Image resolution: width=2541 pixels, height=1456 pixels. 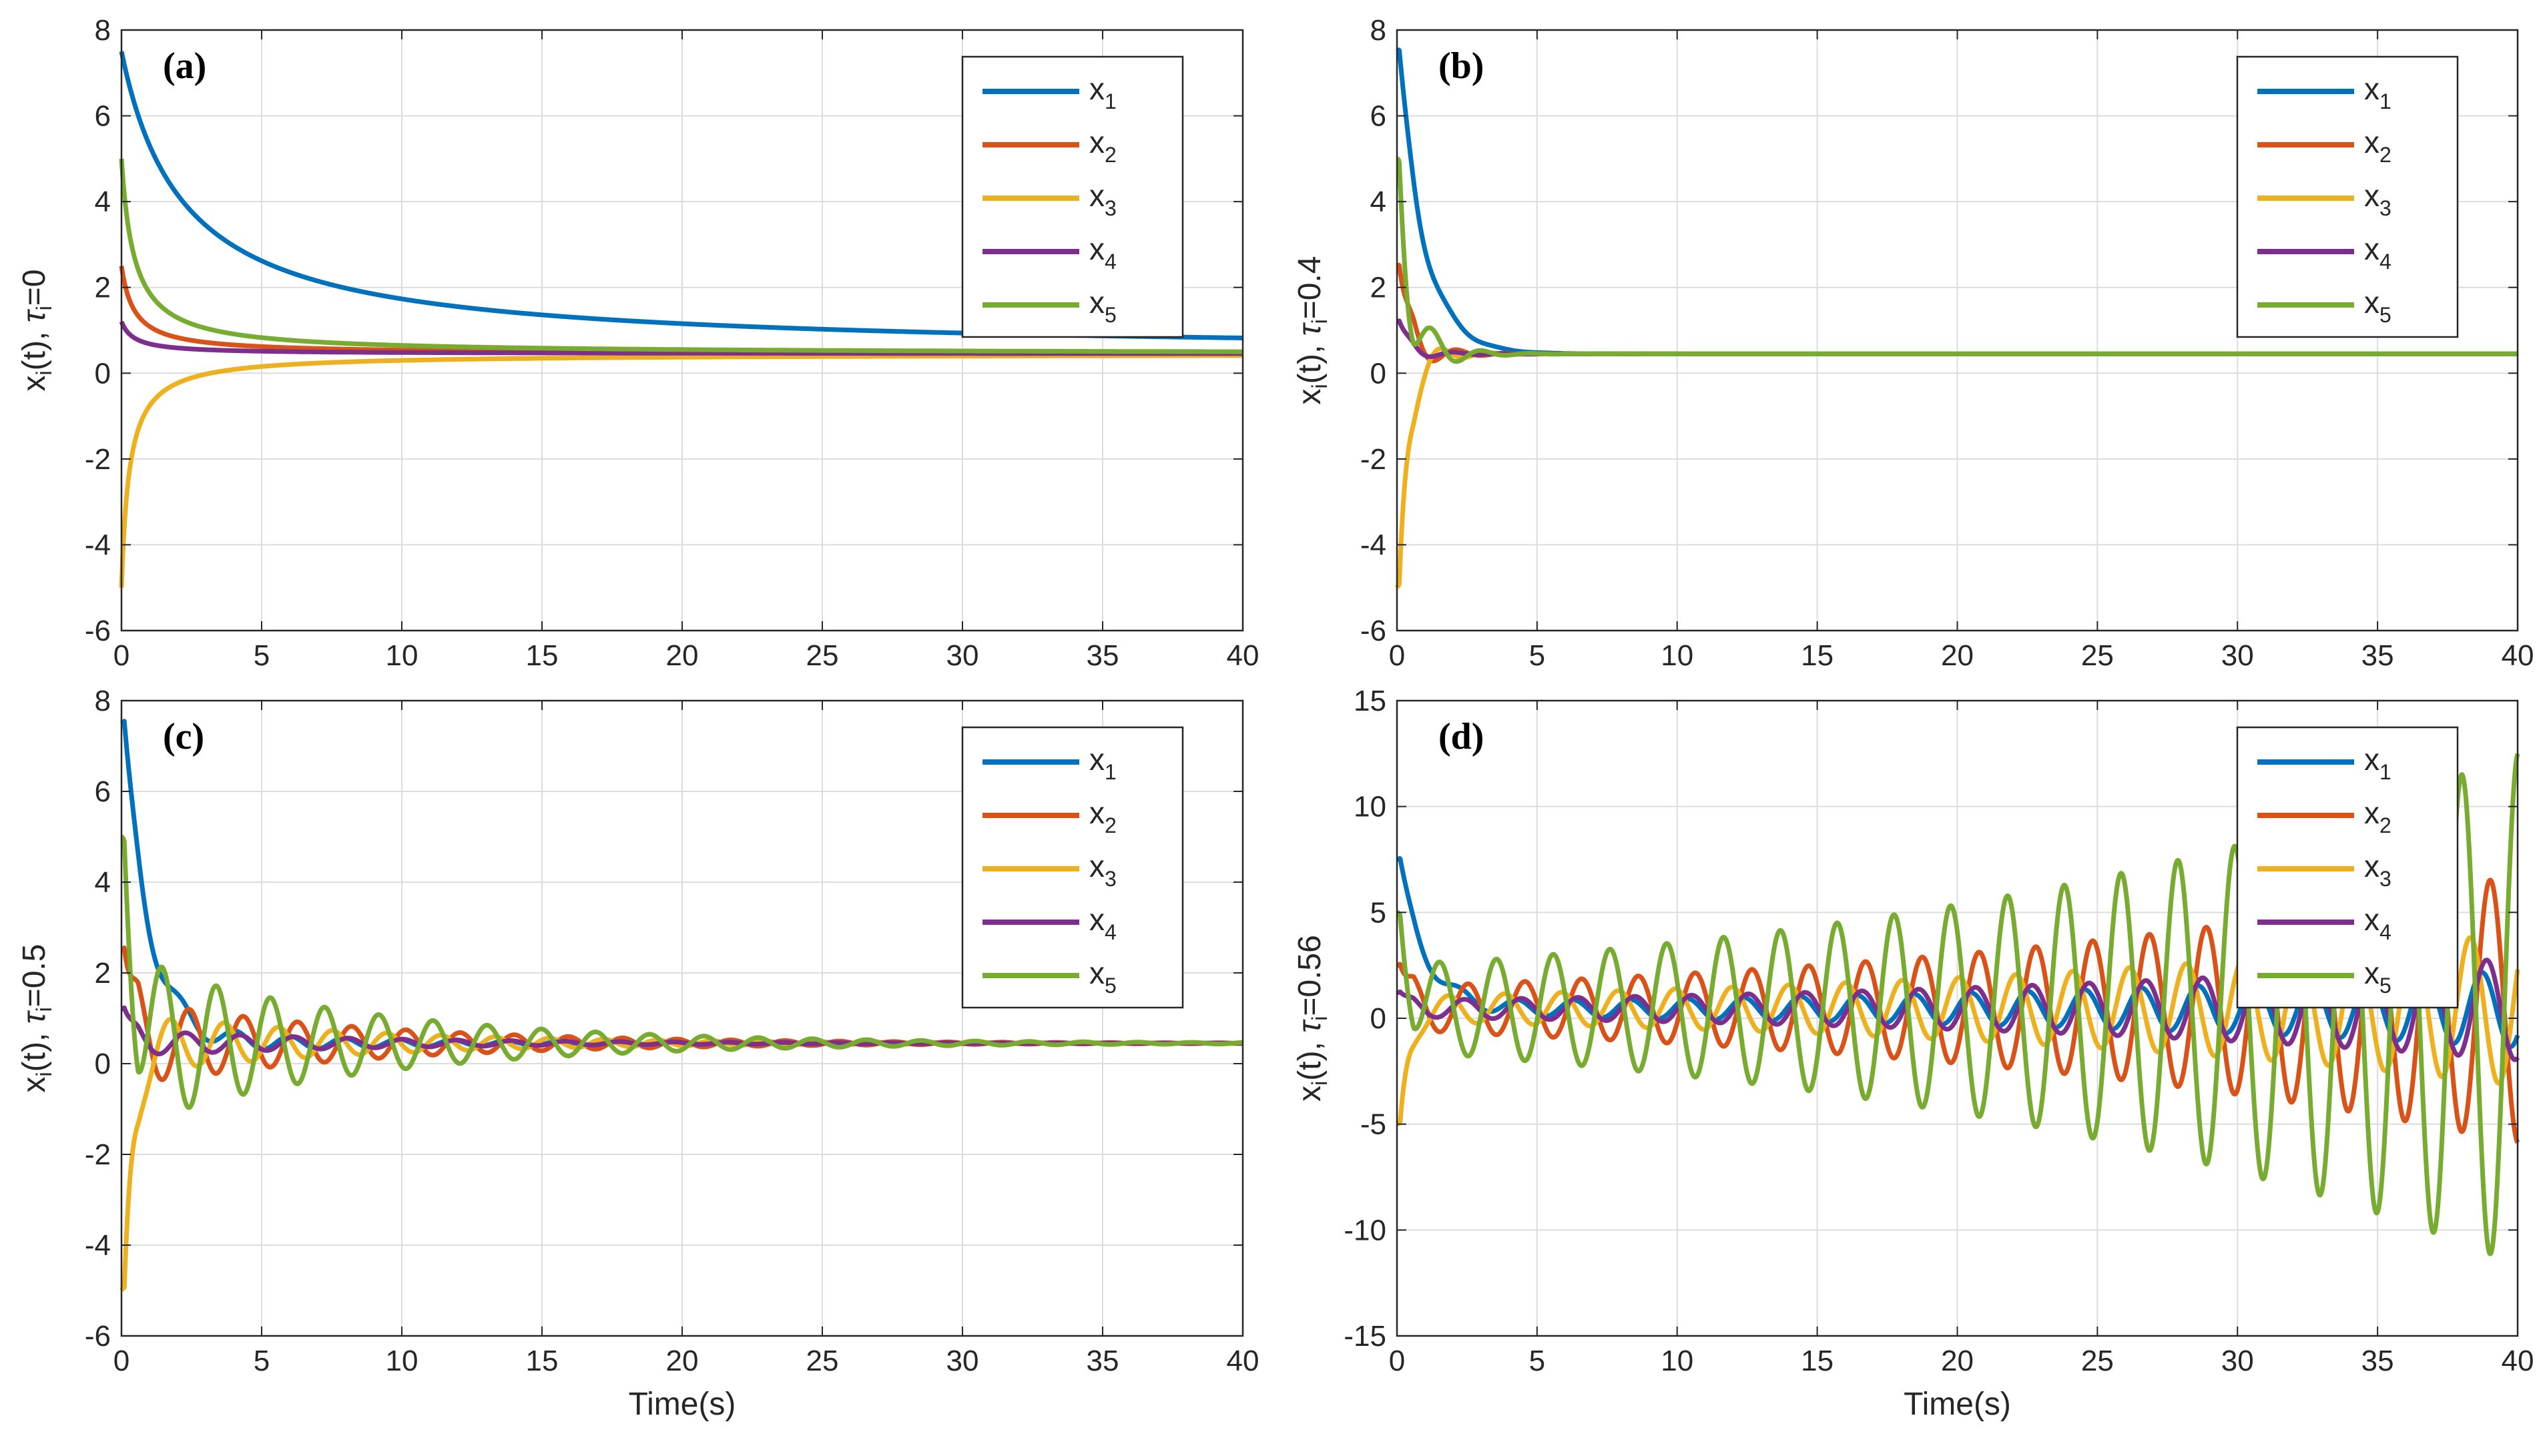 I want to click on series-line-x4, so click(x=1957, y=1010).